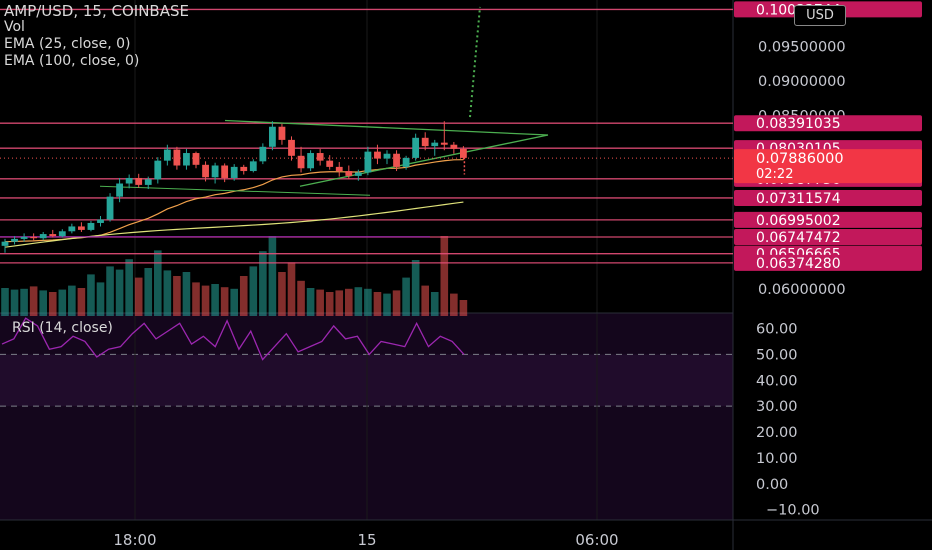 The height and width of the screenshot is (550, 932). Describe the element at coordinates (777, 459) in the screenshot. I see `rsi-tick-label: 10.00` at that location.